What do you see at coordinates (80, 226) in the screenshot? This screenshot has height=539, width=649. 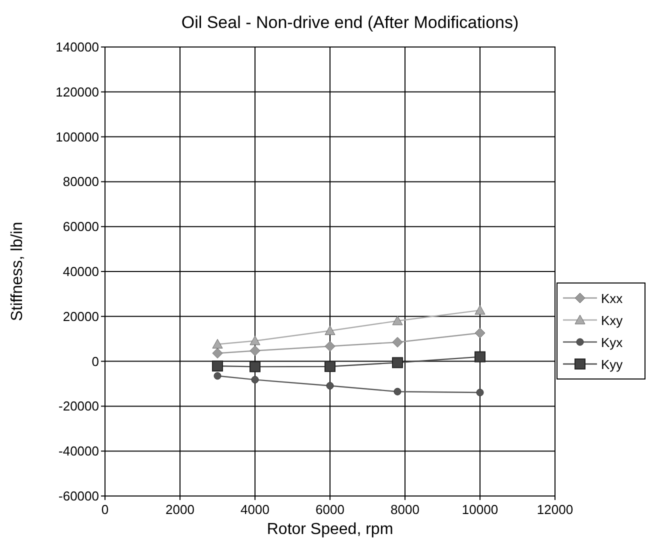 I see `y-tick-label: 60000` at bounding box center [80, 226].